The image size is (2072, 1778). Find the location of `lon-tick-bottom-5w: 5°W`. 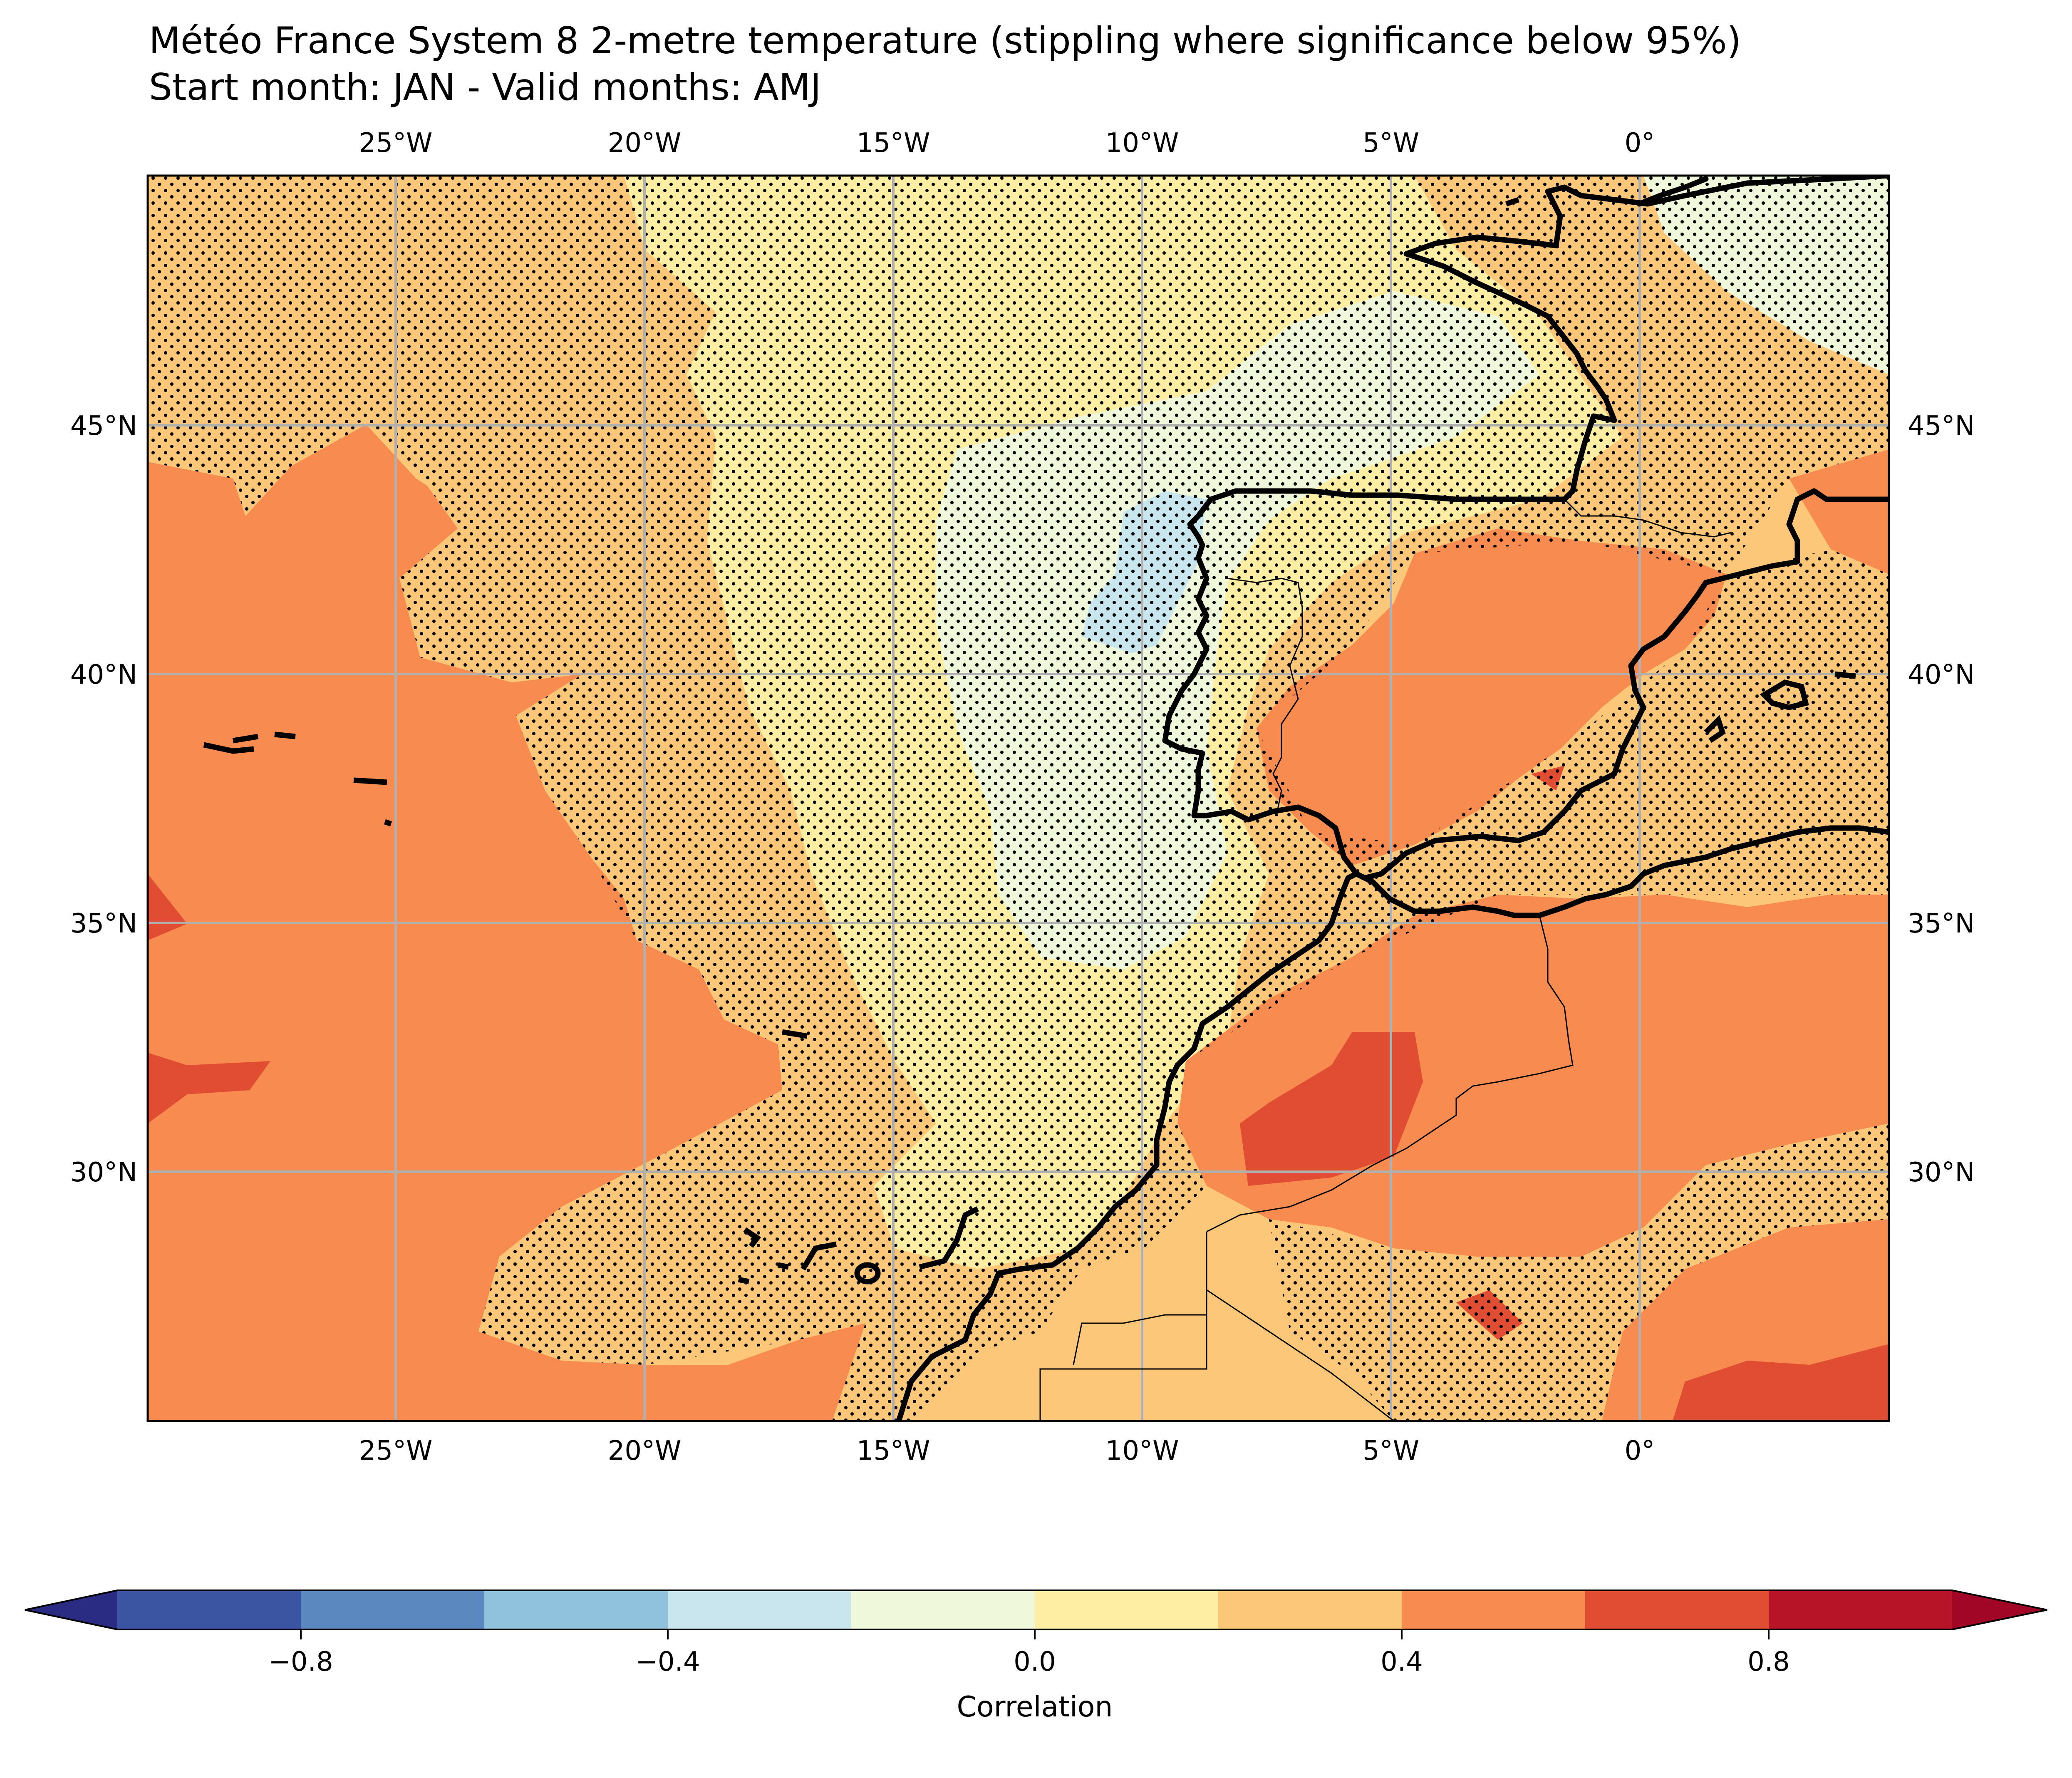

lon-tick-bottom-5w: 5°W is located at coordinates (1391, 1451).